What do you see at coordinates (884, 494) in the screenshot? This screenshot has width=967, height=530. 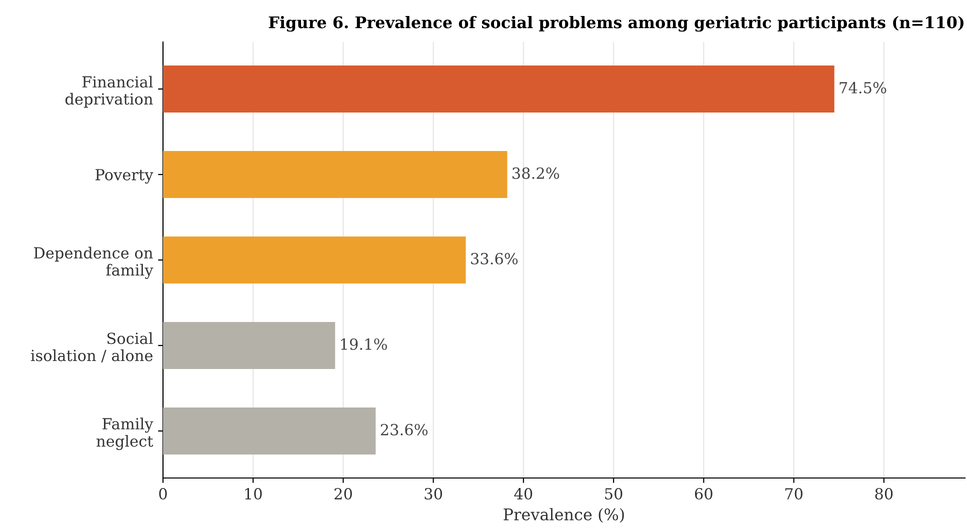 I see `x-tick-label: 80` at bounding box center [884, 494].